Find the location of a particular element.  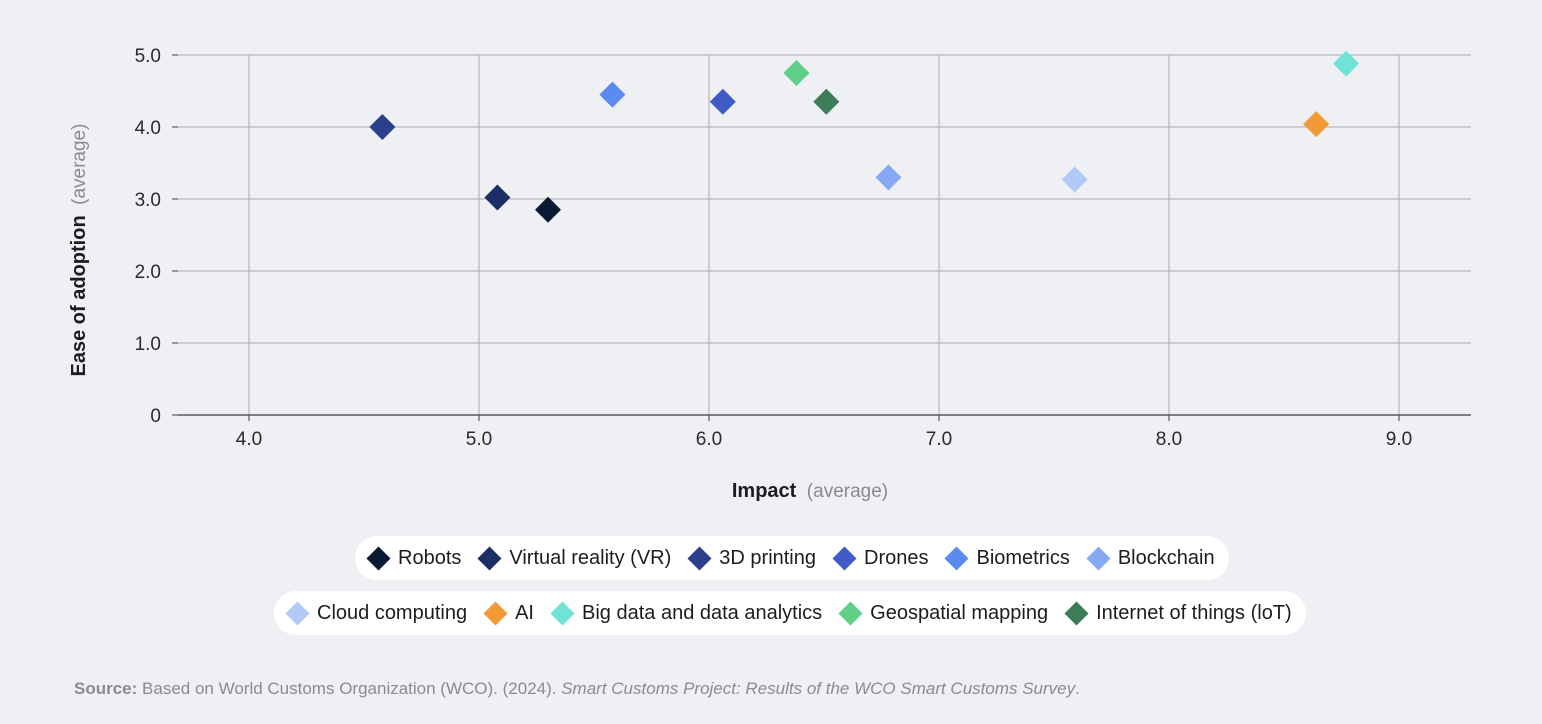

x-tick-label: 4.0 is located at coordinates (249, 439).